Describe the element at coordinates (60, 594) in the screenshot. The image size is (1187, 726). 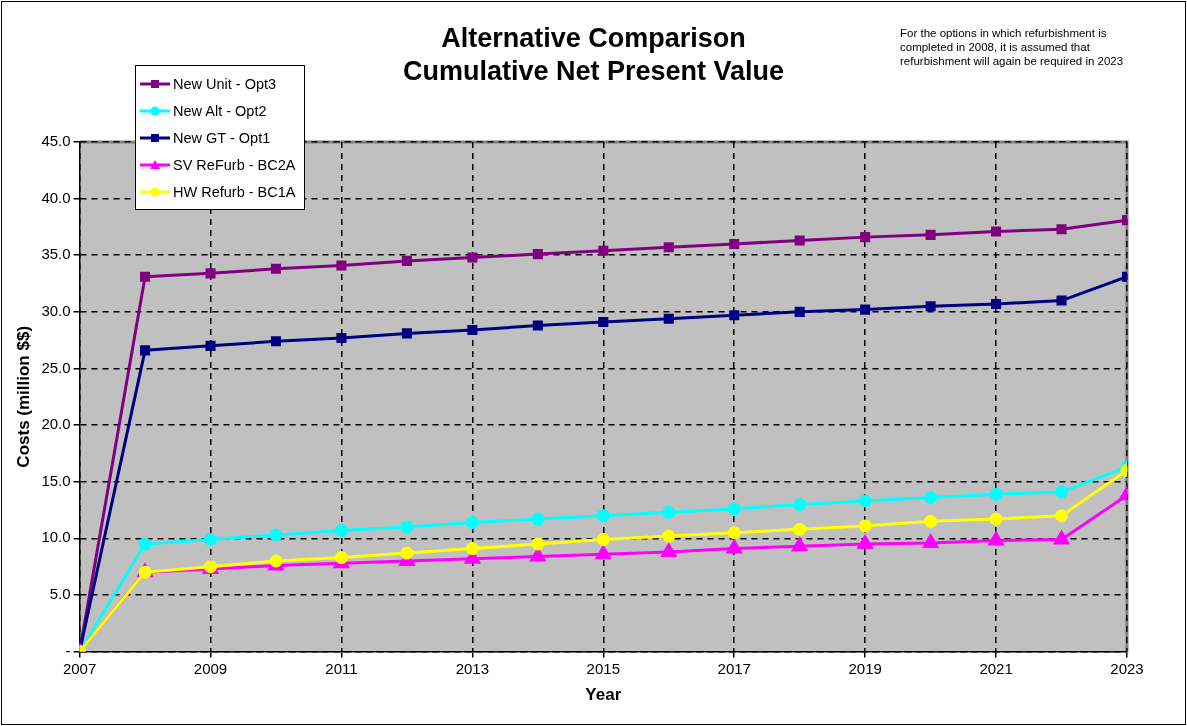
I see `y-tick-label: 5.0` at that location.